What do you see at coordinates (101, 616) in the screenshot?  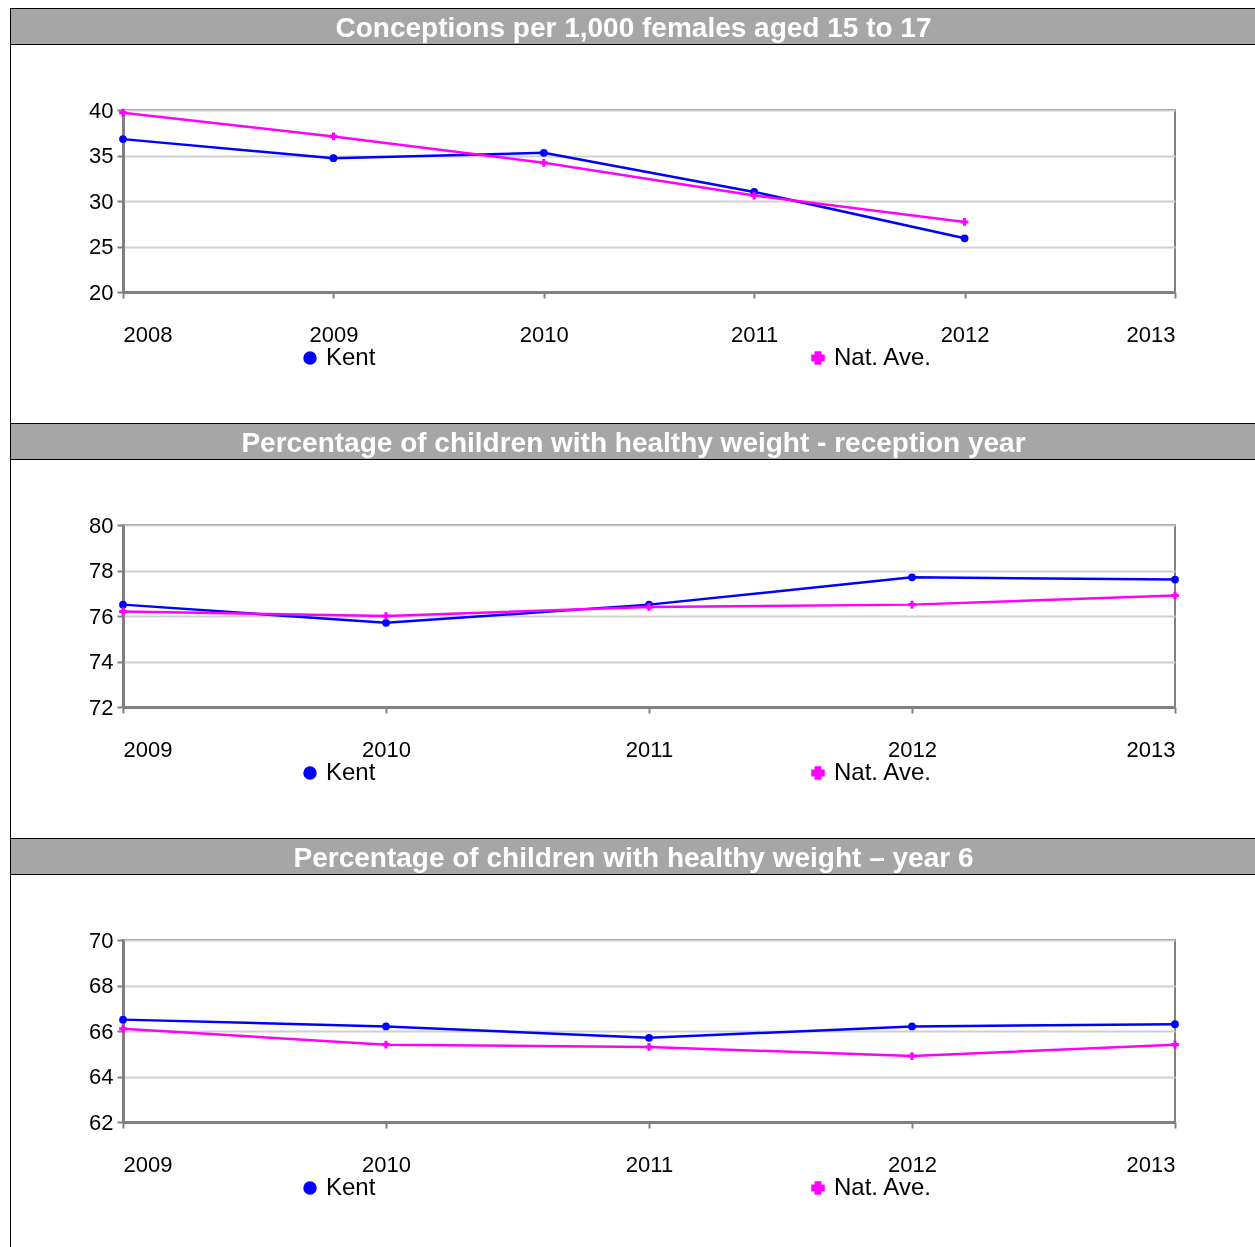 I see `y-tick-label: 76` at bounding box center [101, 616].